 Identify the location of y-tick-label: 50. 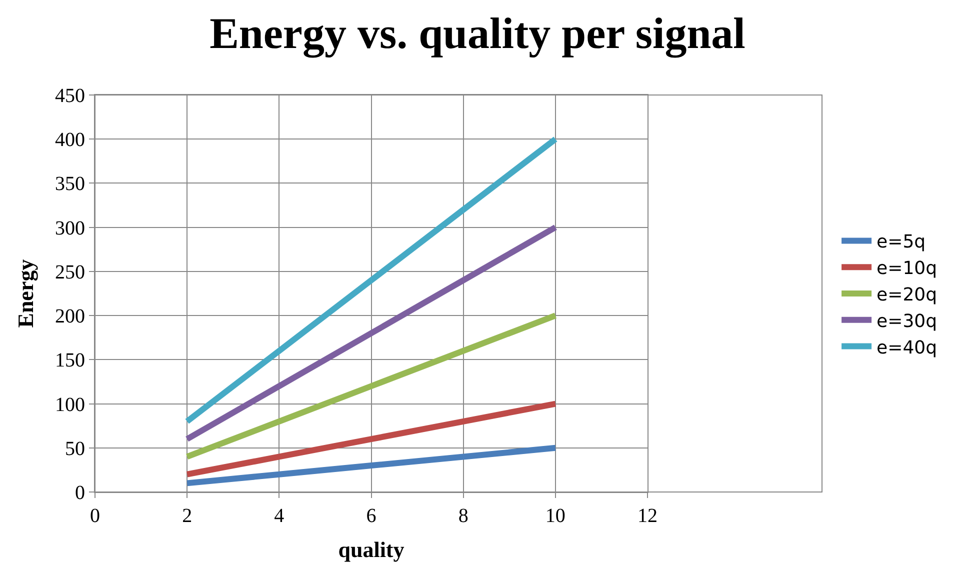
(75, 449).